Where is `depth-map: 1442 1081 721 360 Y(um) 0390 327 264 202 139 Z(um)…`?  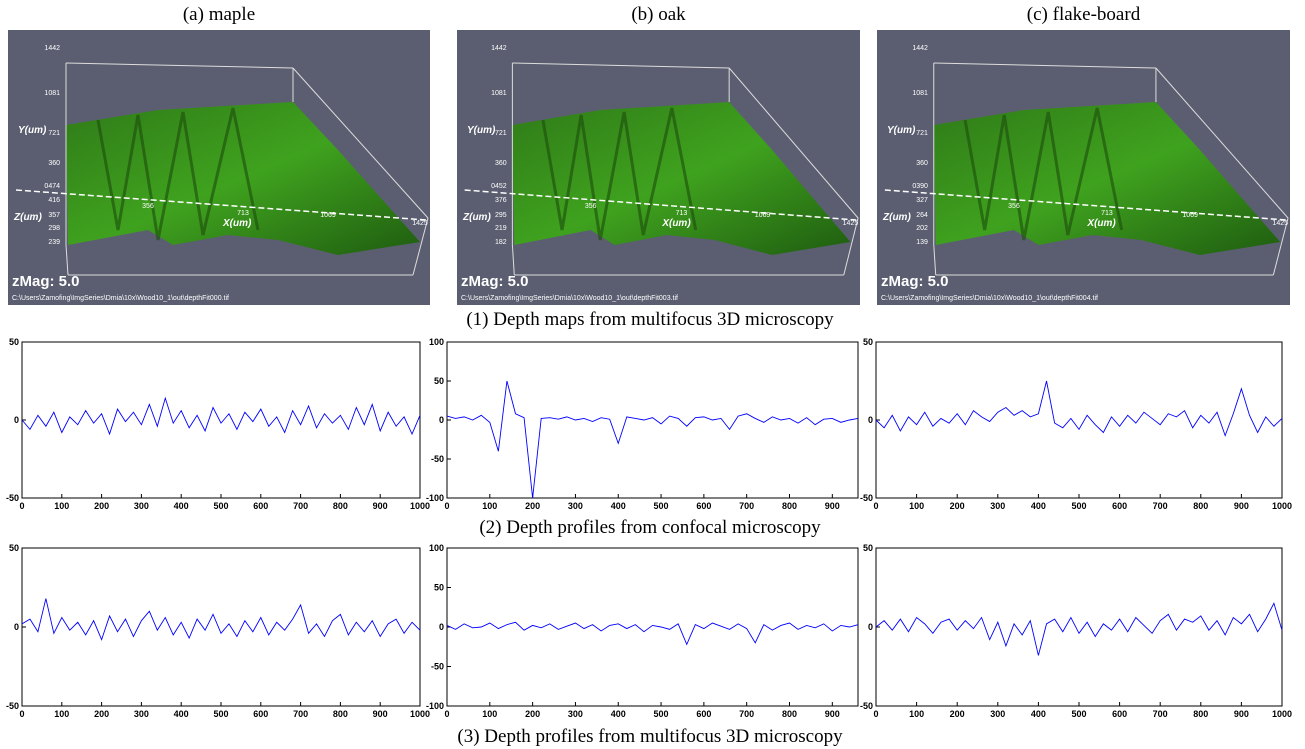 depth-map: 1442 1081 721 360 Y(um) 0390 327 264 202 139 Z(um)… is located at coordinates (1083, 167).